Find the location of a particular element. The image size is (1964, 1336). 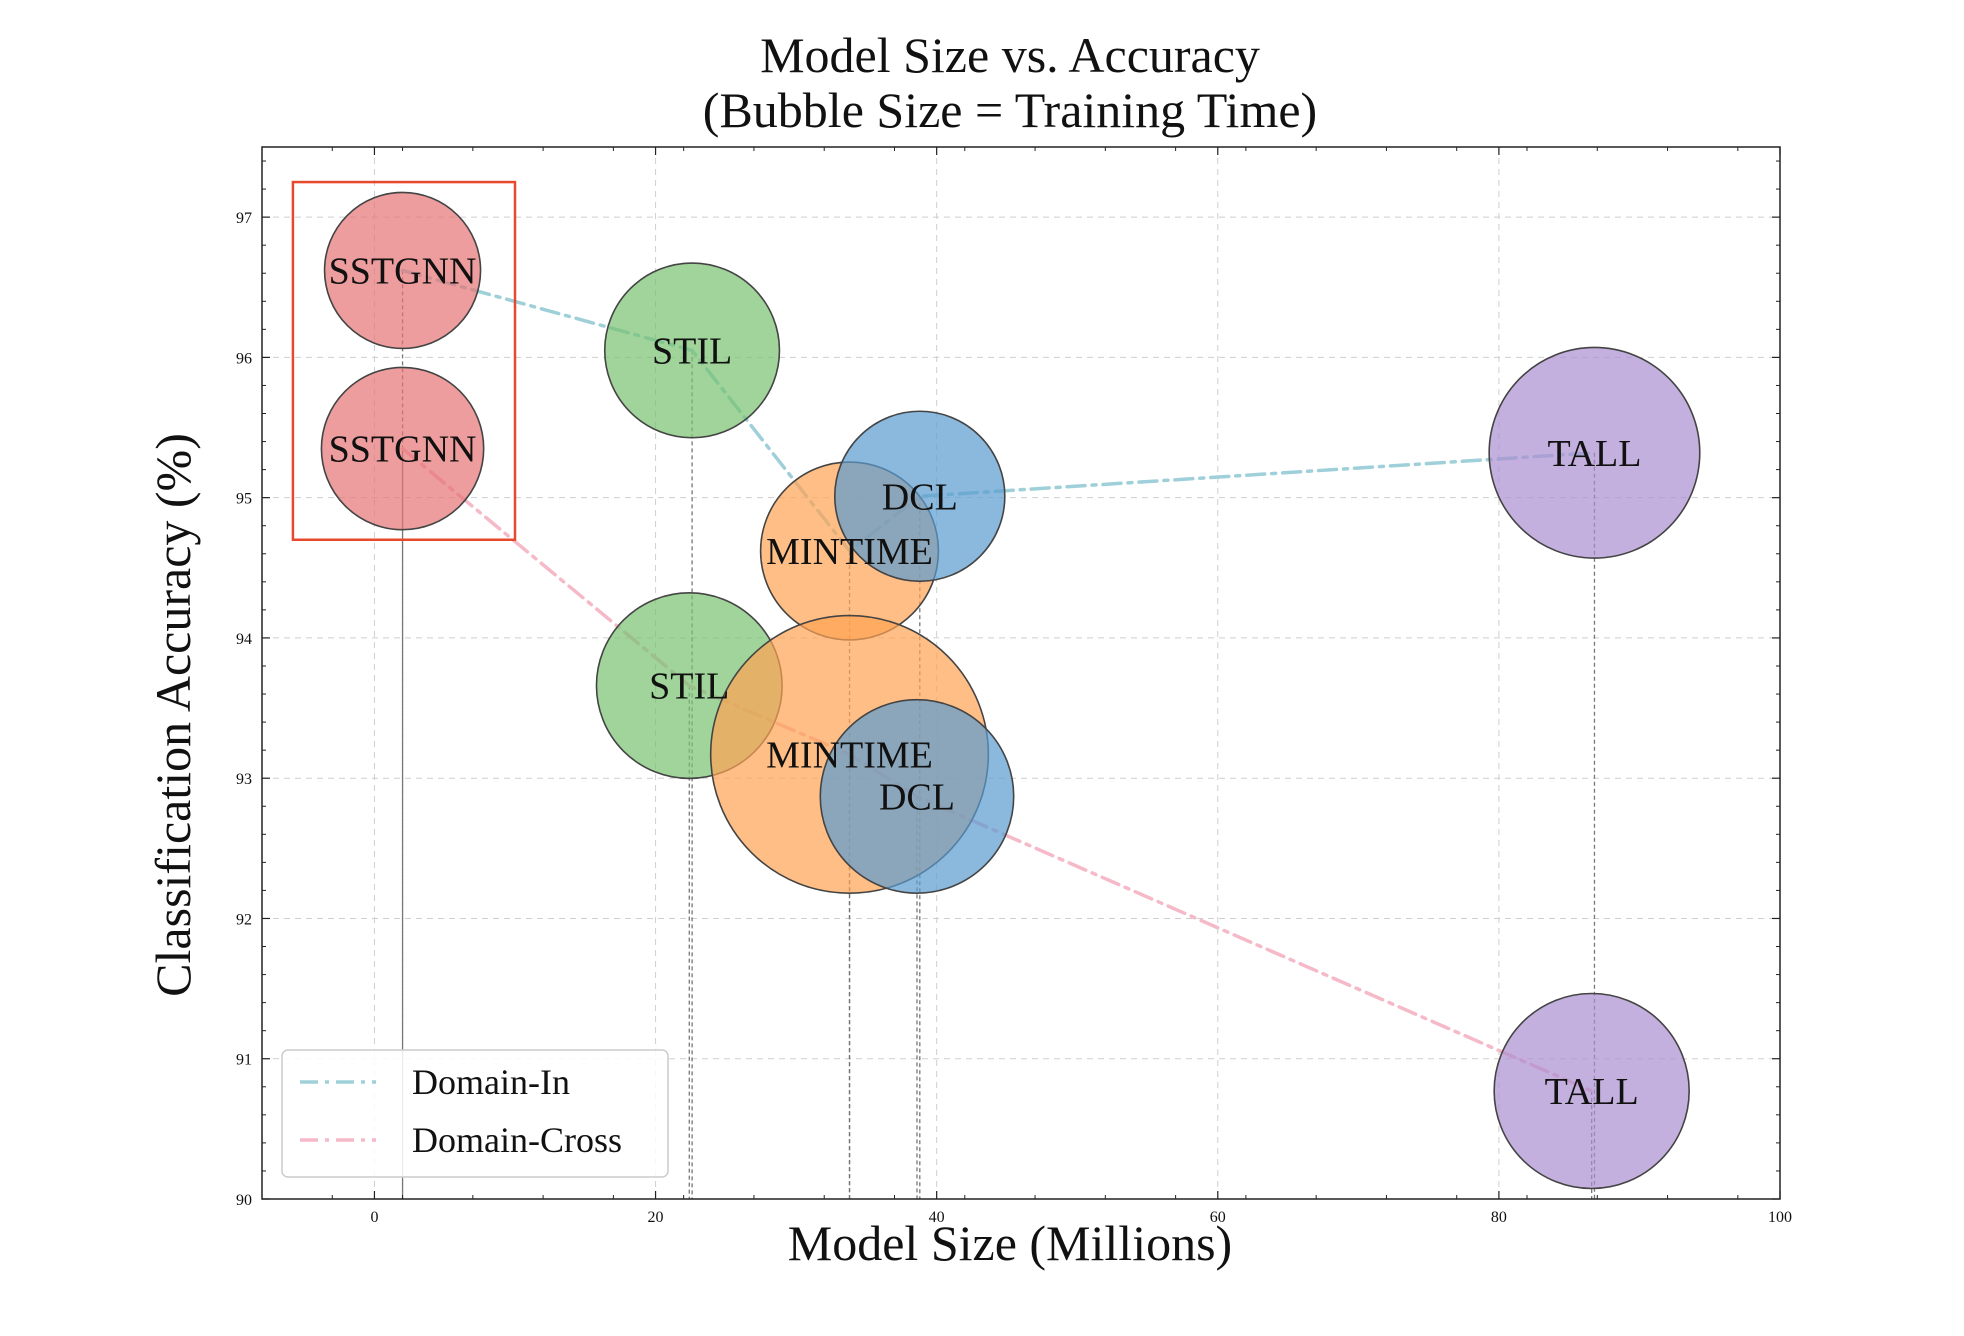

highlight-box is located at coordinates (404, 360).